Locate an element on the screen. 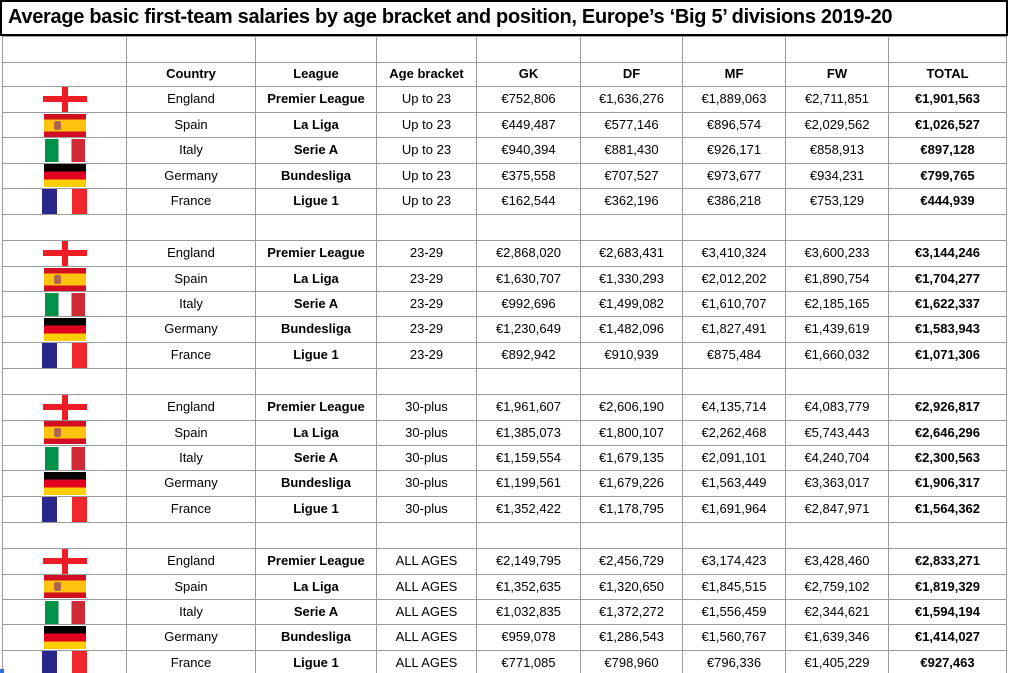 This screenshot has height=673, width=1010. cell-total: €1,622,337 is located at coordinates (947, 304).